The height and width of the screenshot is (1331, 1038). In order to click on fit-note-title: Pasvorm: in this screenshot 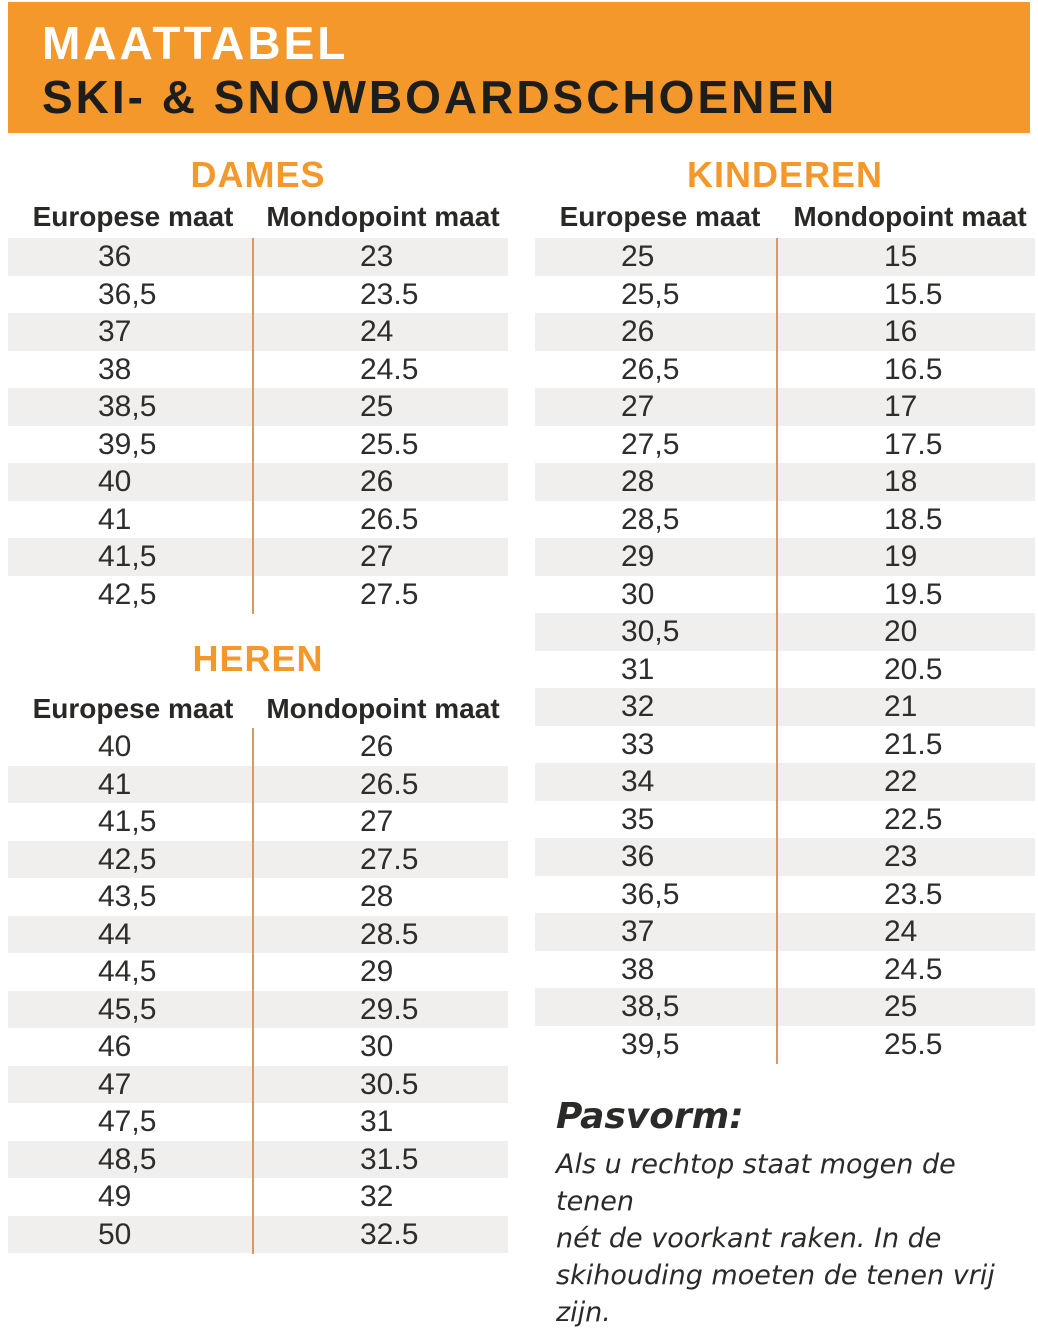, I will do `click(650, 1116)`.